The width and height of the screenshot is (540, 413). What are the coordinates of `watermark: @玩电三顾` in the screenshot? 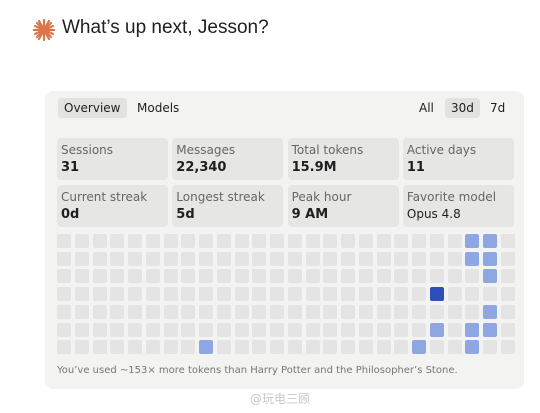 It's located at (280, 399).